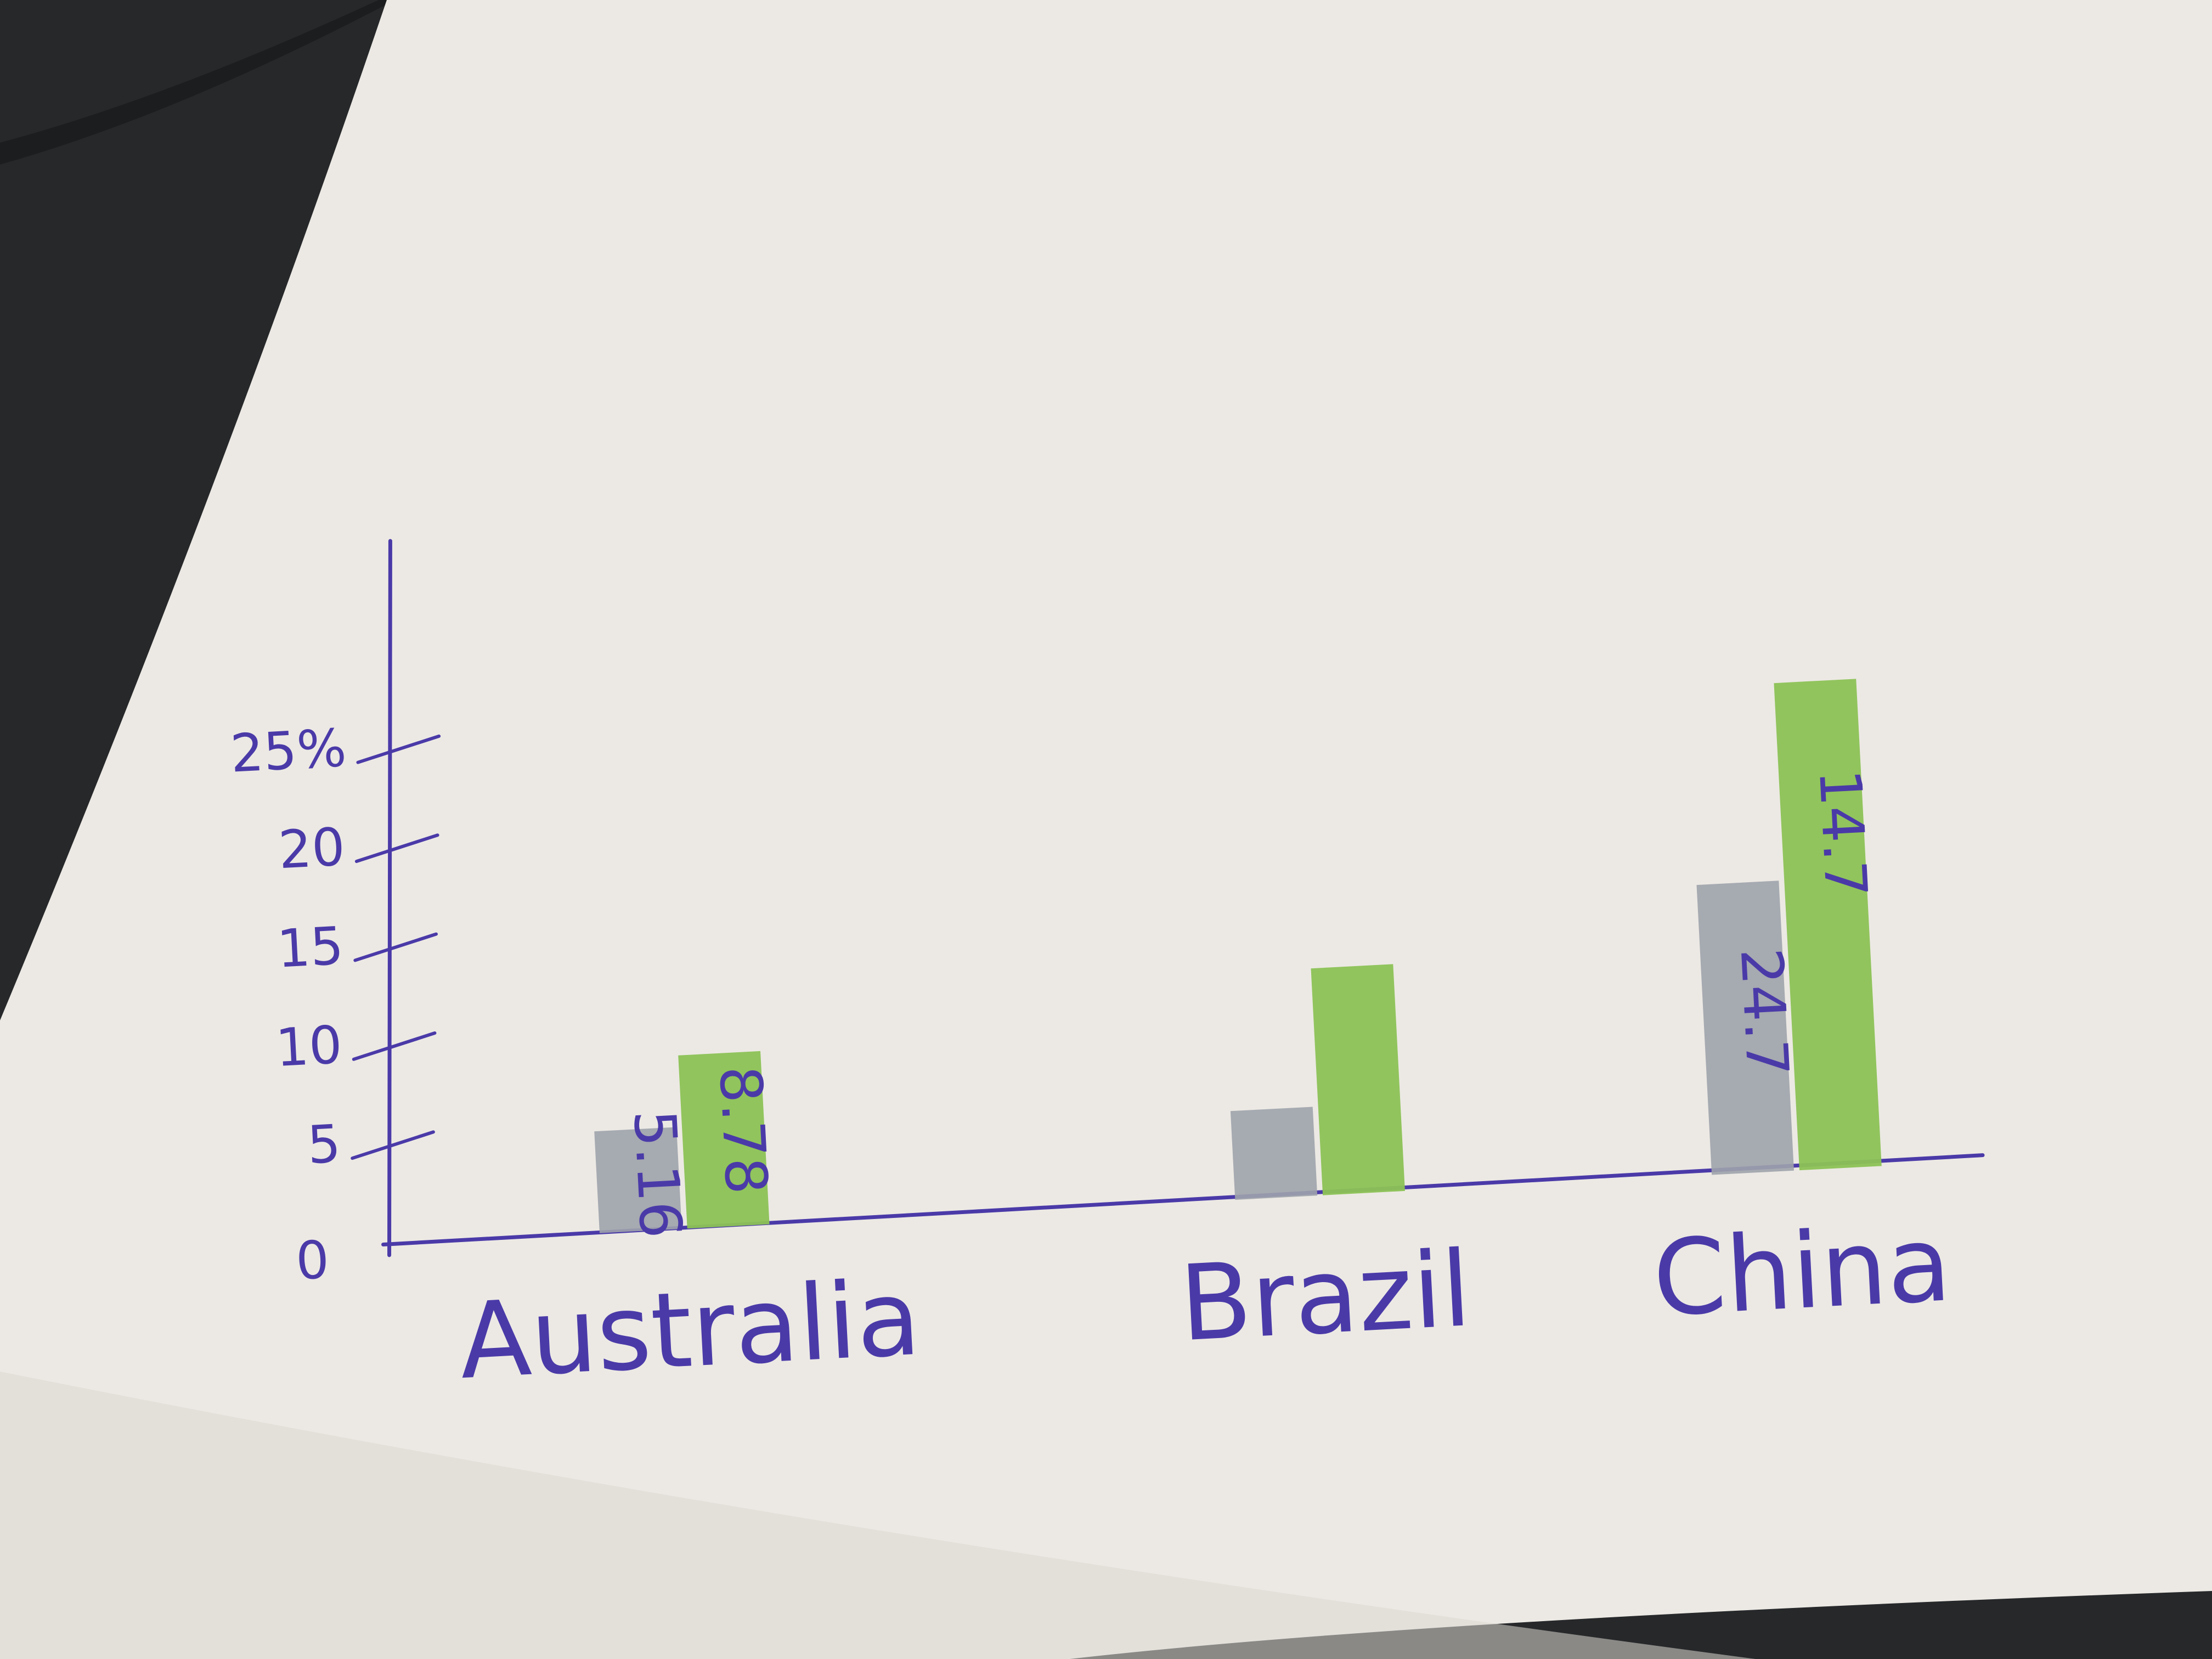 The width and height of the screenshot is (2212, 1659). I want to click on x-category-label: Australia, so click(689, 1330).